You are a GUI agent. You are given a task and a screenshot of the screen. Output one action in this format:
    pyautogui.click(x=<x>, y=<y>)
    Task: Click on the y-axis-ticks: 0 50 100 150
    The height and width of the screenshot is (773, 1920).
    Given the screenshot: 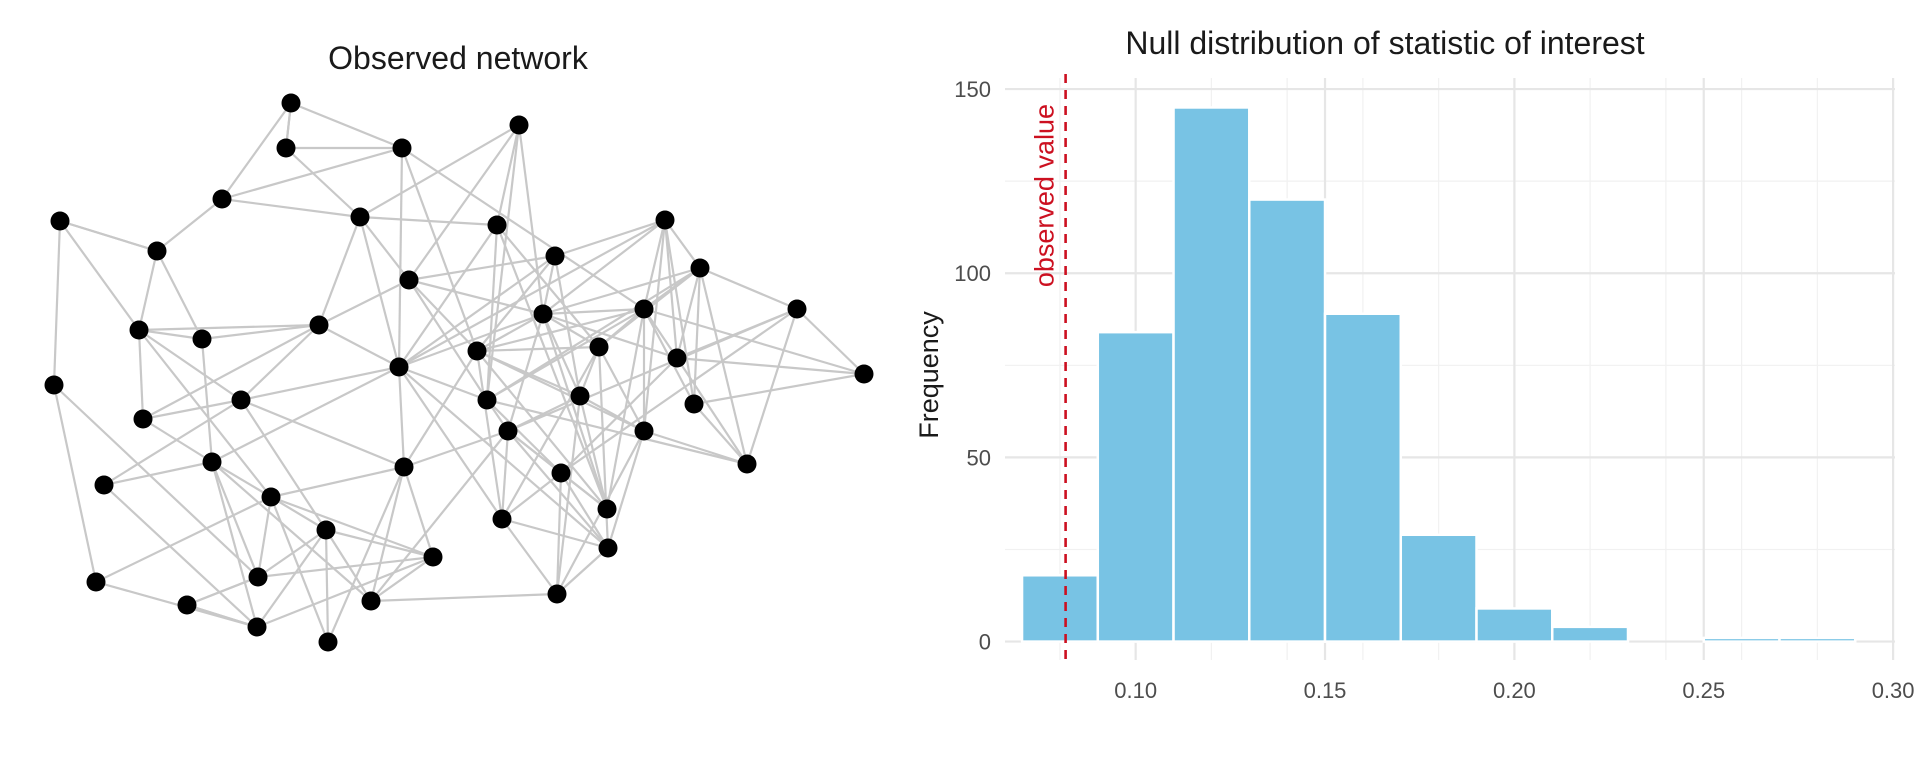 What is the action you would take?
    pyautogui.click(x=972, y=366)
    